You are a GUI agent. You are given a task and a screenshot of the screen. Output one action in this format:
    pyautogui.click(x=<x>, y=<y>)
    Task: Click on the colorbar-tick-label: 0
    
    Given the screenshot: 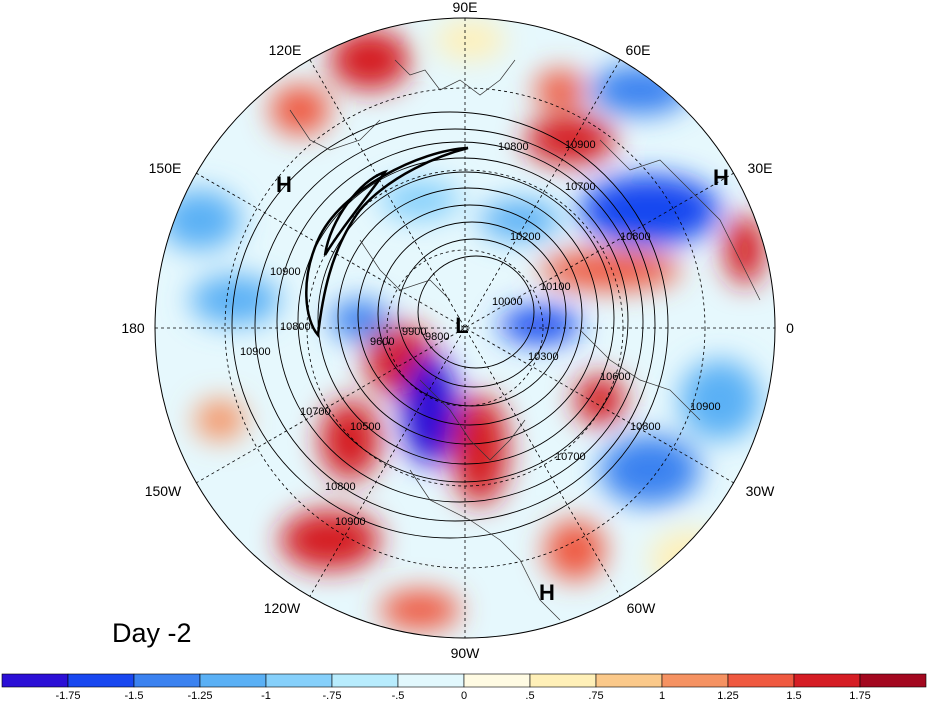 What is the action you would take?
    pyautogui.click(x=464, y=696)
    